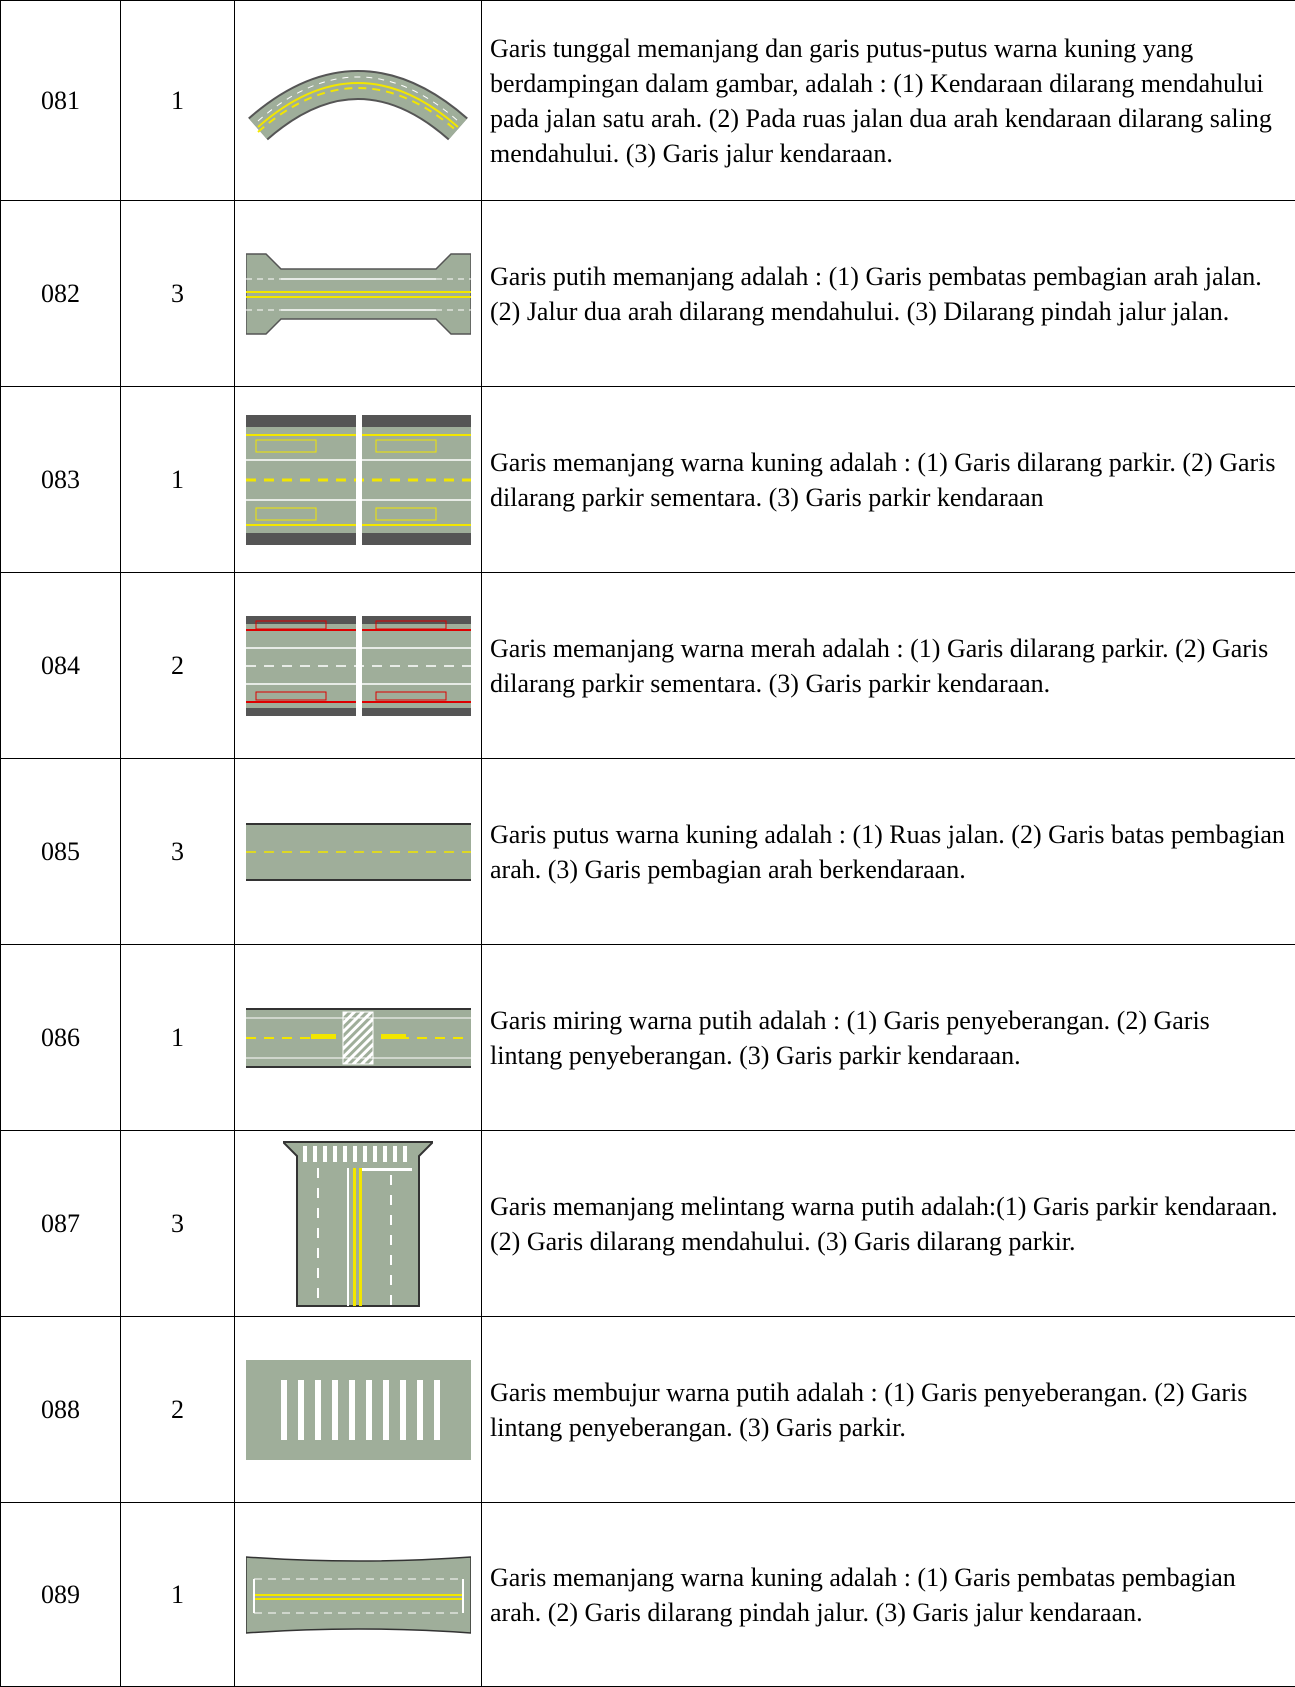 The image size is (1295, 1687). Describe the element at coordinates (61, 666) in the screenshot. I see `number: 084` at that location.